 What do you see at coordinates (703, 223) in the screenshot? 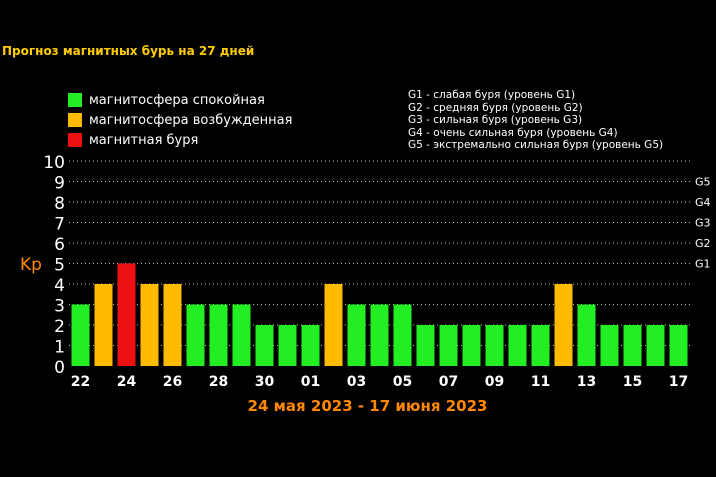
I see `g-level-tick-label: G3` at bounding box center [703, 223].